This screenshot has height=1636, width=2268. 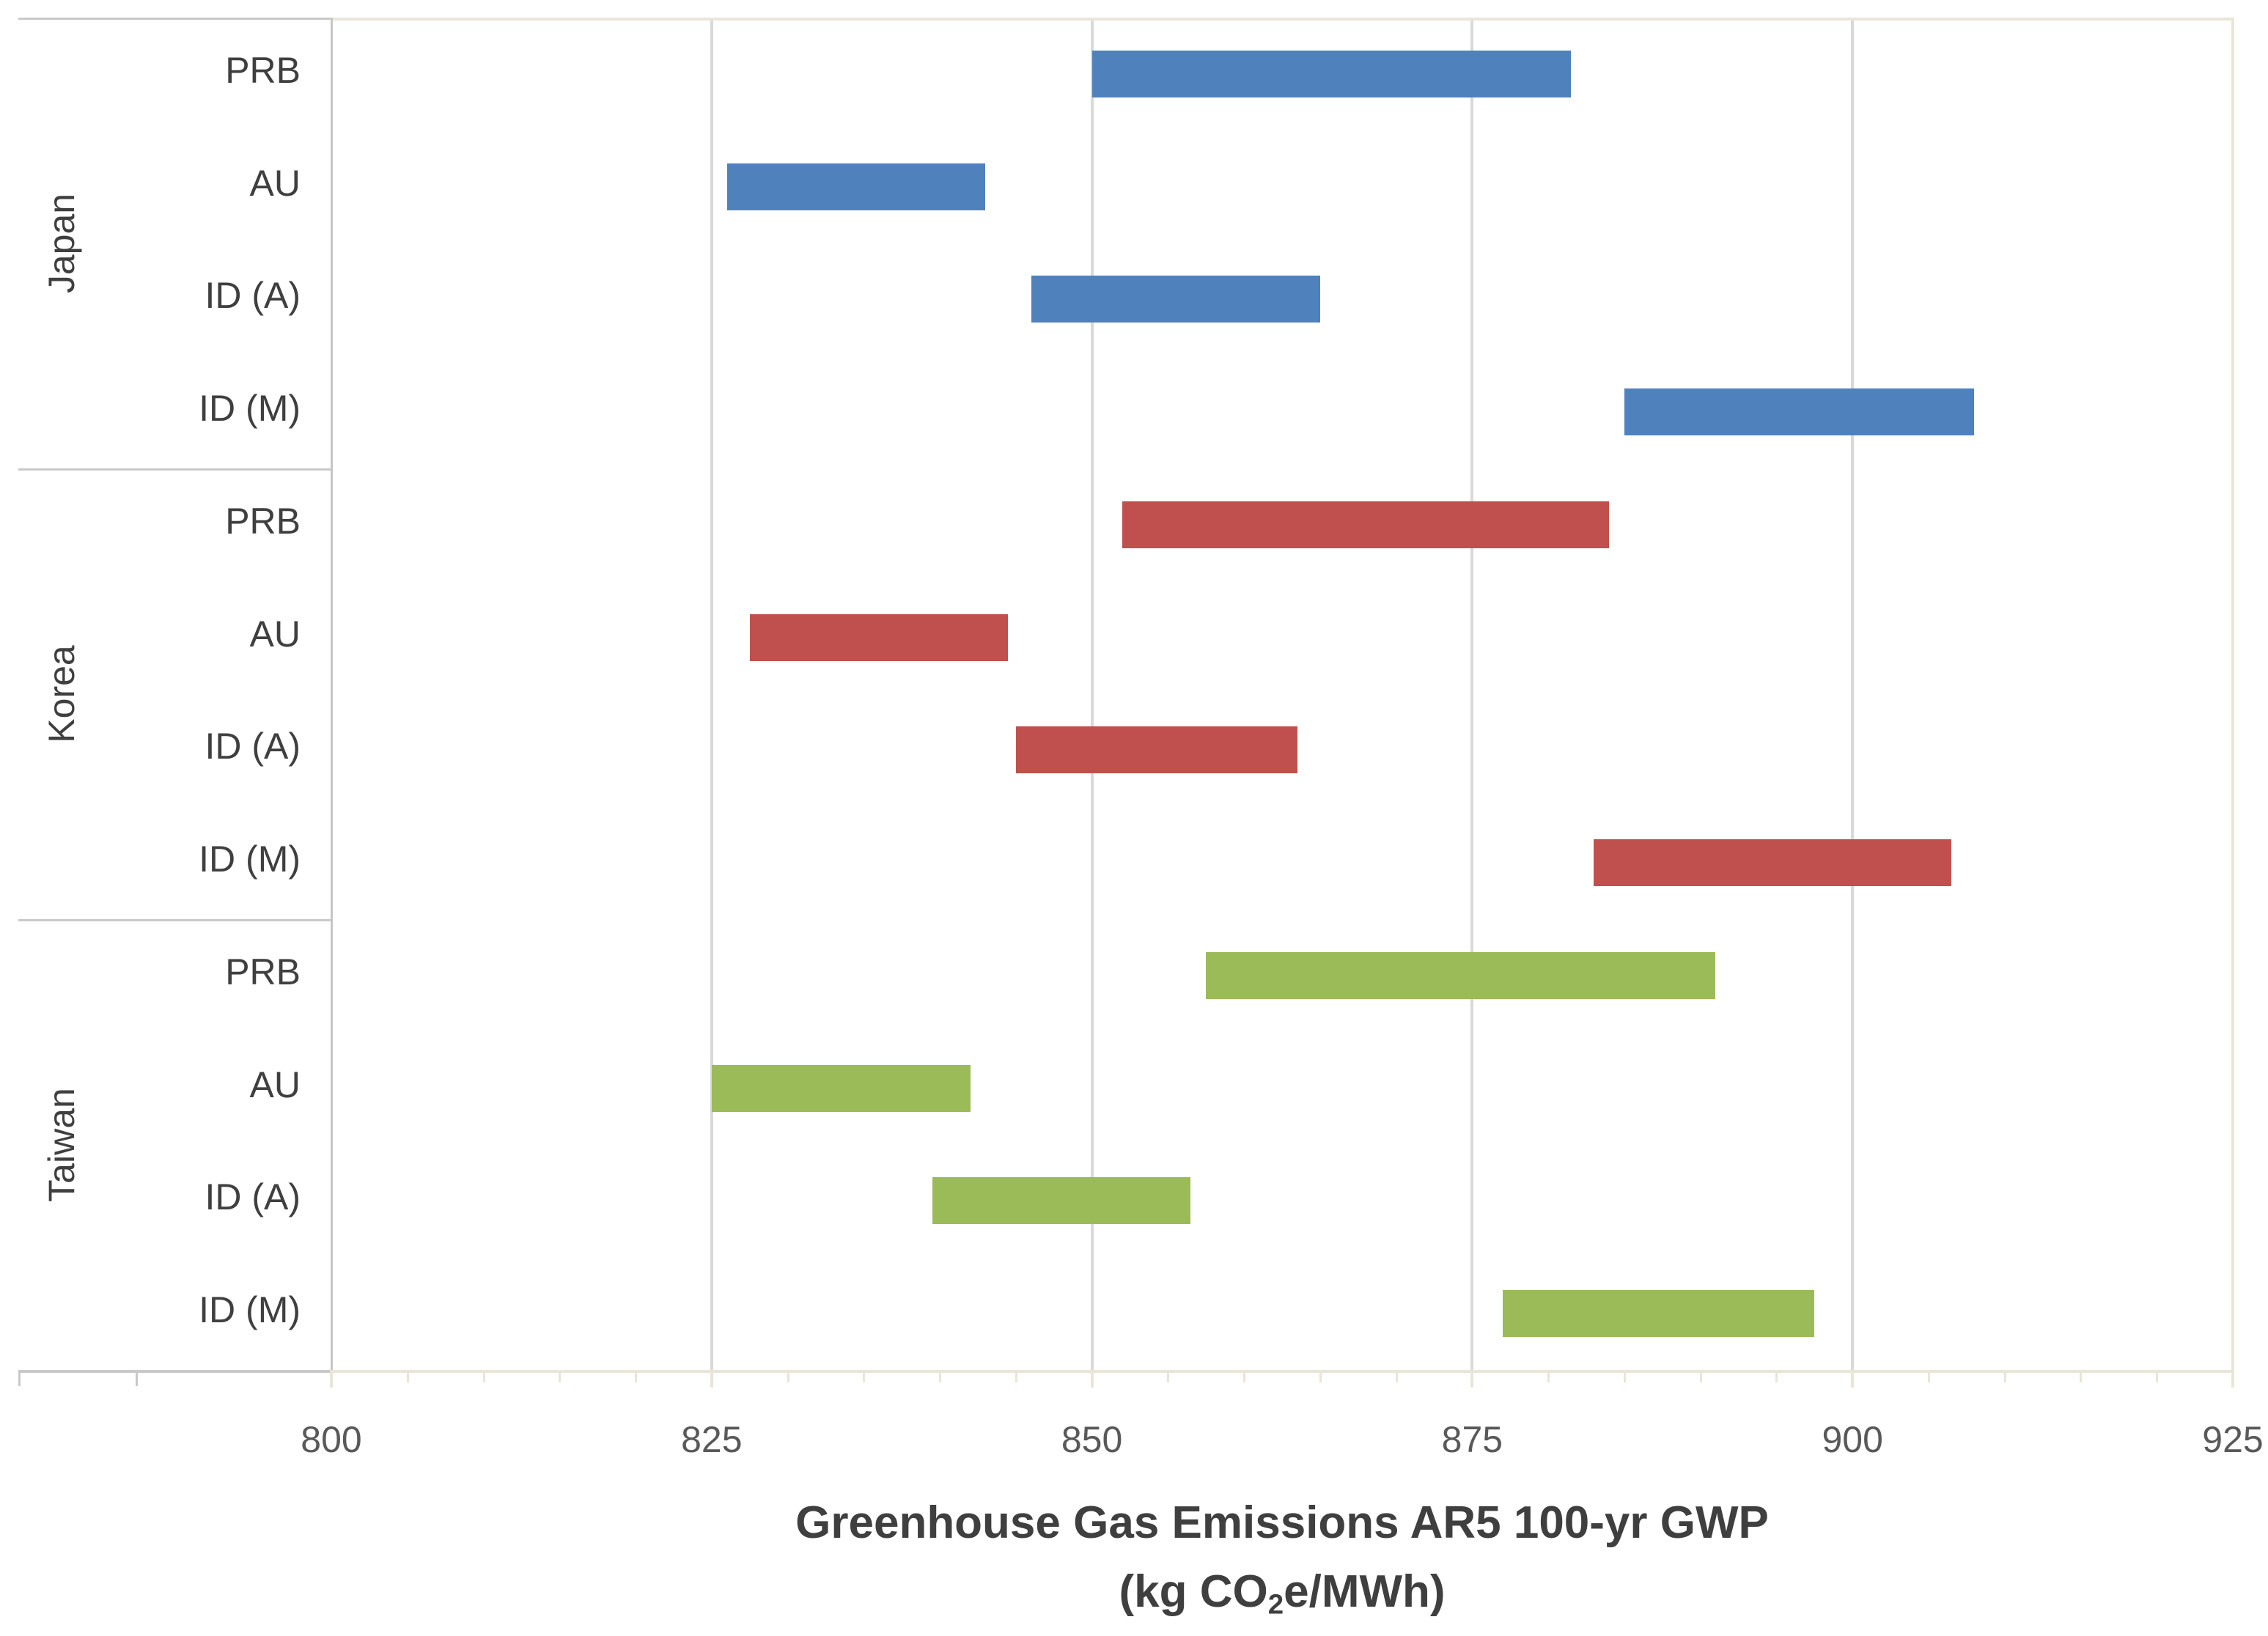 What do you see at coordinates (1472, 1439) in the screenshot?
I see `x-axis-label-875: 875` at bounding box center [1472, 1439].